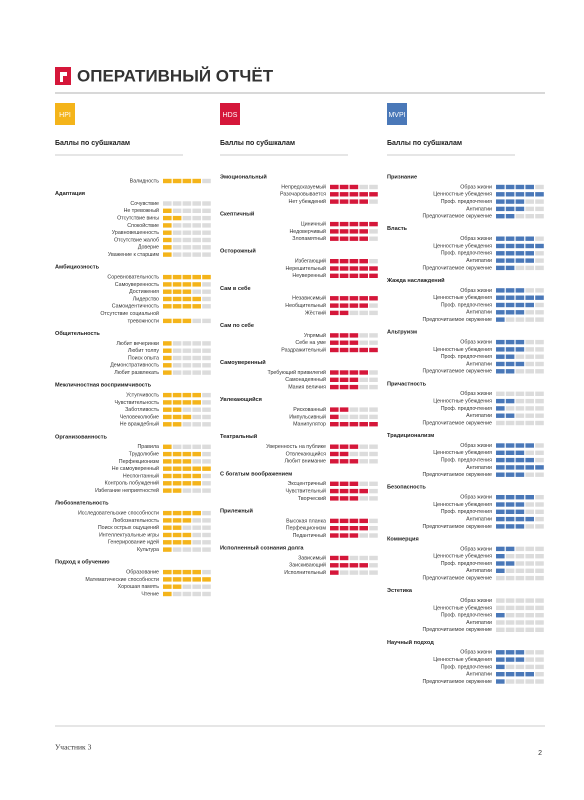  What do you see at coordinates (139, 417) in the screenshot?
I see `subscale-label: Человеколюбие` at bounding box center [139, 417].